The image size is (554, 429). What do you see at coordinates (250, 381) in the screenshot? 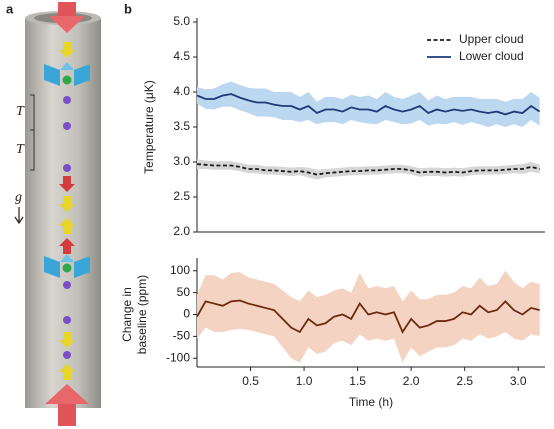
I see `x-tick-label: 0.5` at bounding box center [250, 381].